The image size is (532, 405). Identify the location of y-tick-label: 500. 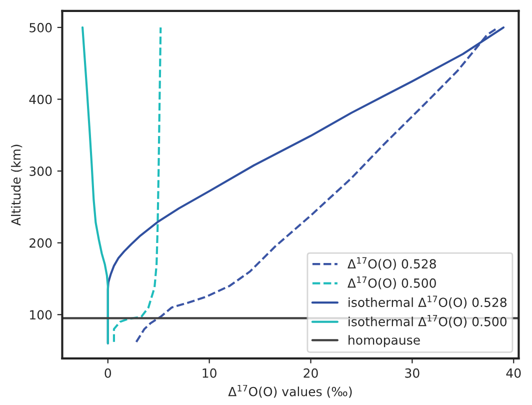
(41, 27).